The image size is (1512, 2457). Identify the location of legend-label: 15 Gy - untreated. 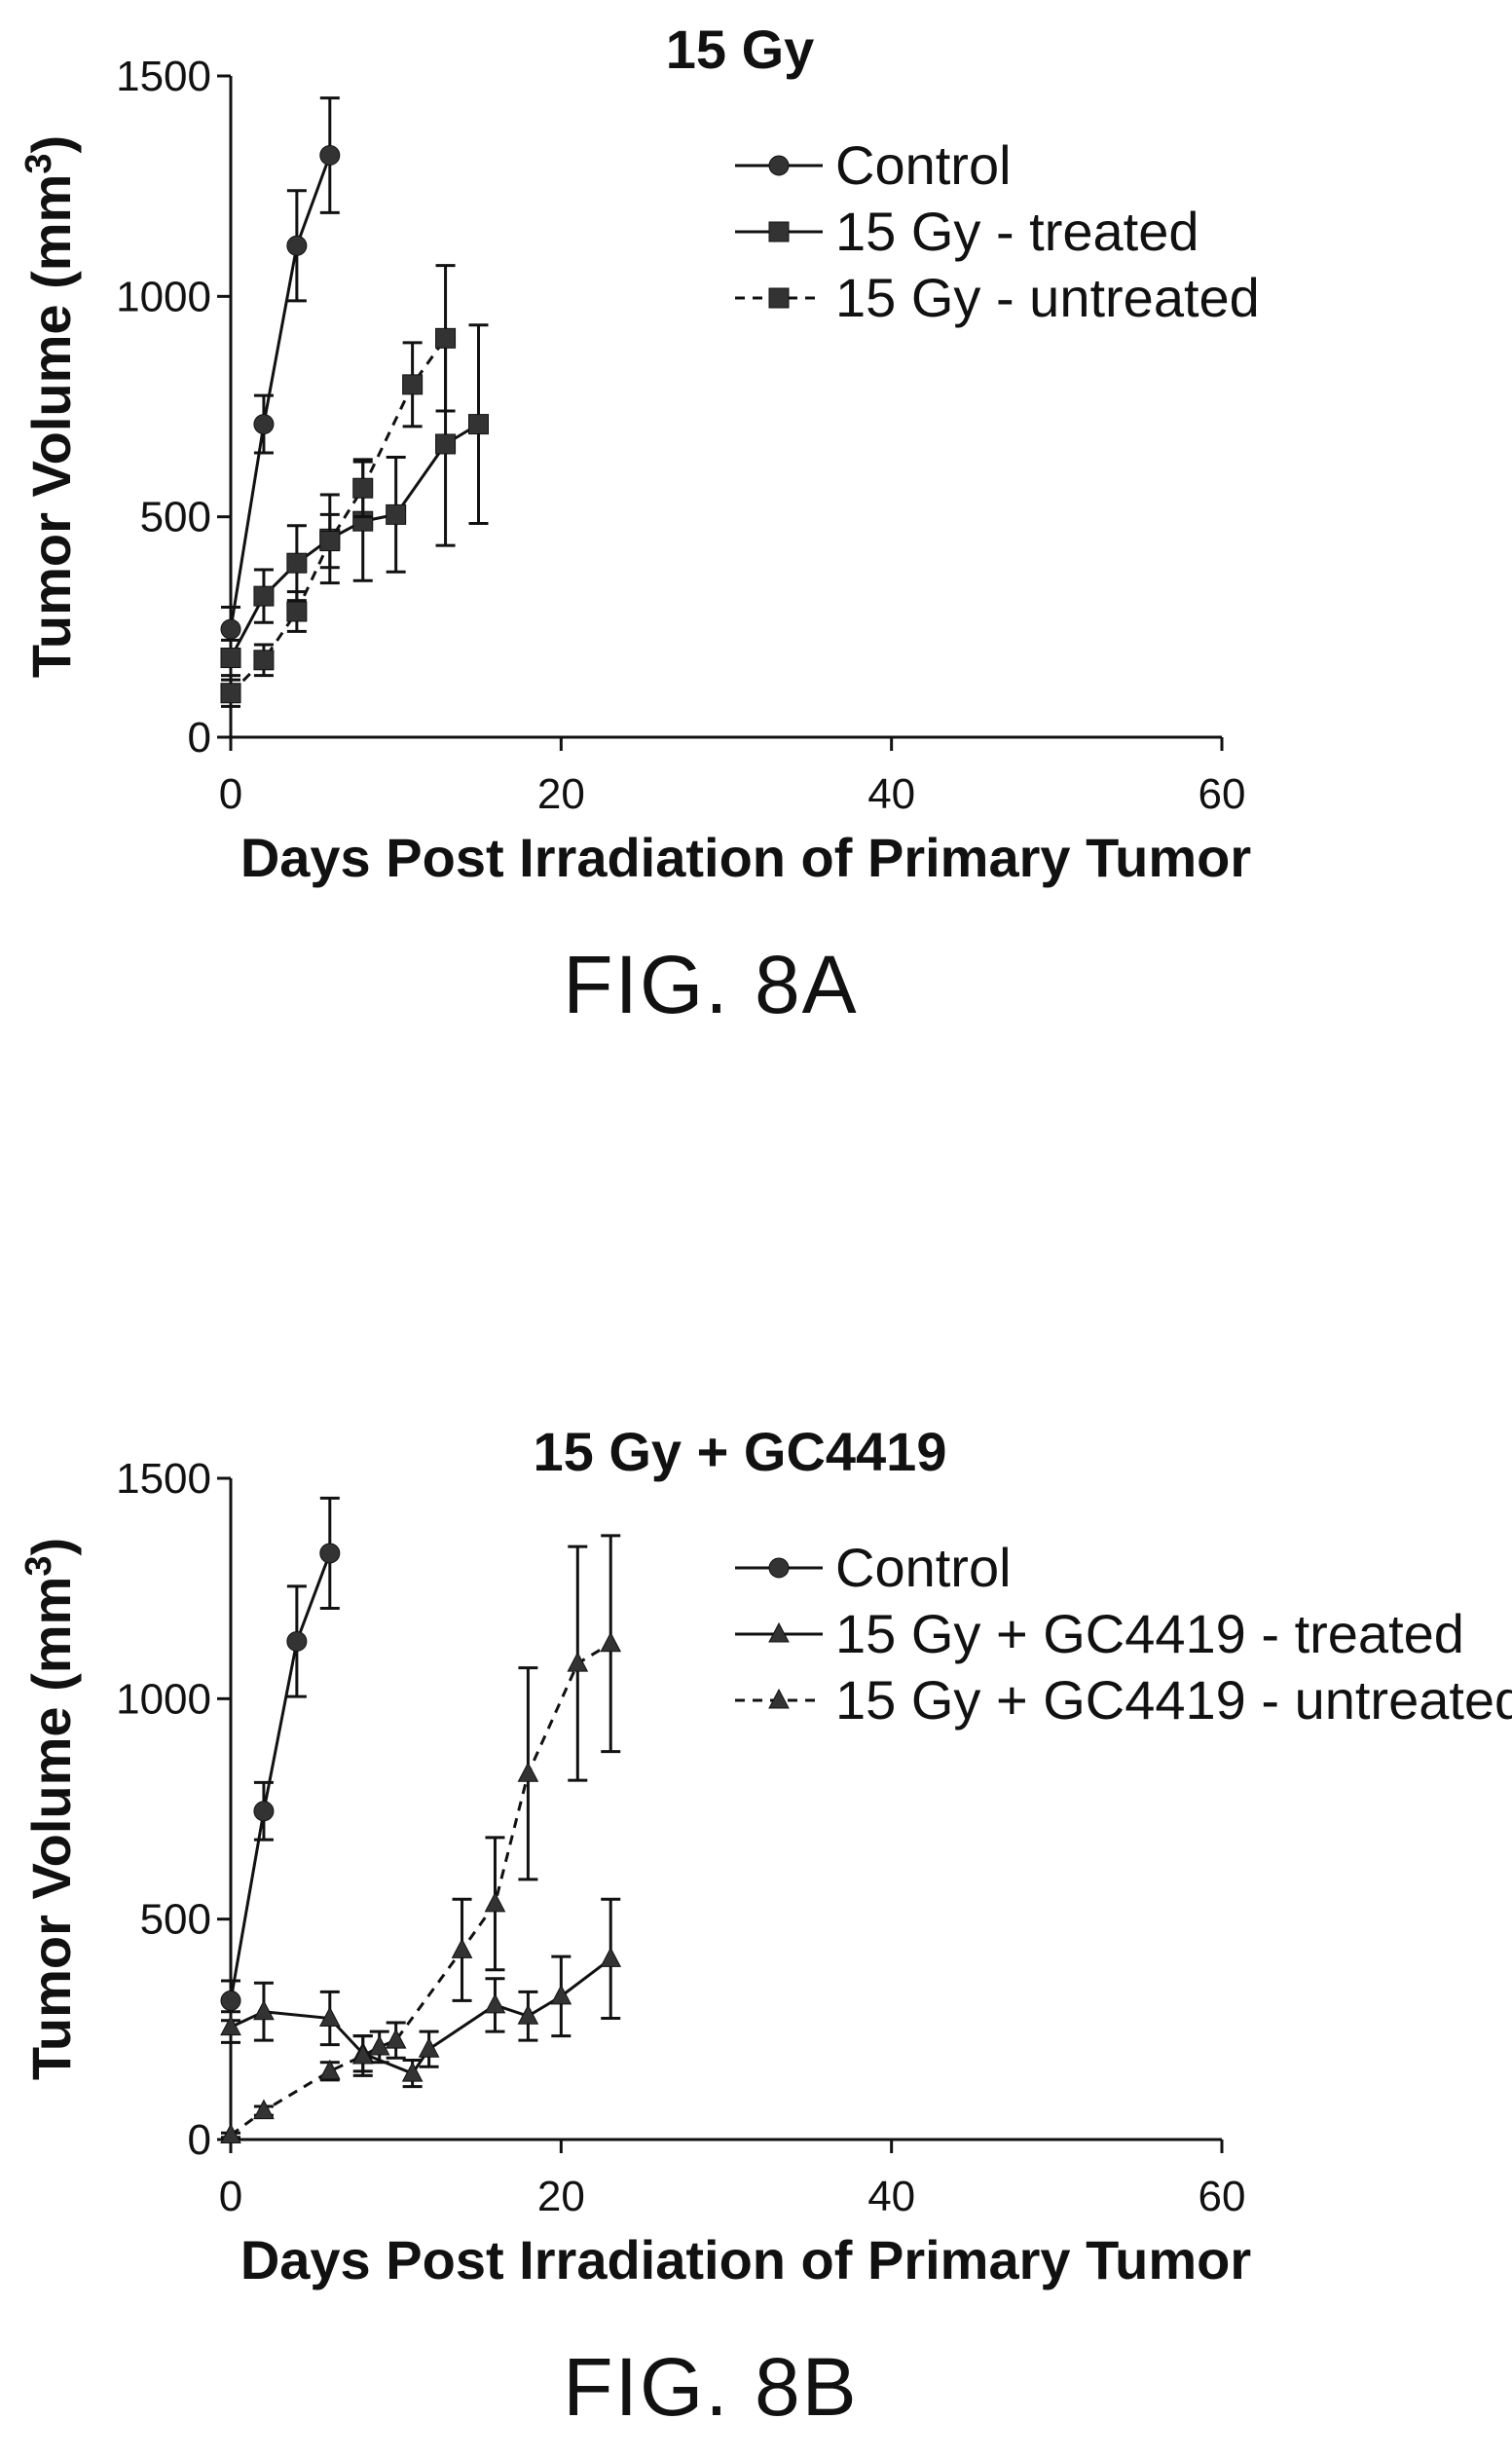
(1047, 297).